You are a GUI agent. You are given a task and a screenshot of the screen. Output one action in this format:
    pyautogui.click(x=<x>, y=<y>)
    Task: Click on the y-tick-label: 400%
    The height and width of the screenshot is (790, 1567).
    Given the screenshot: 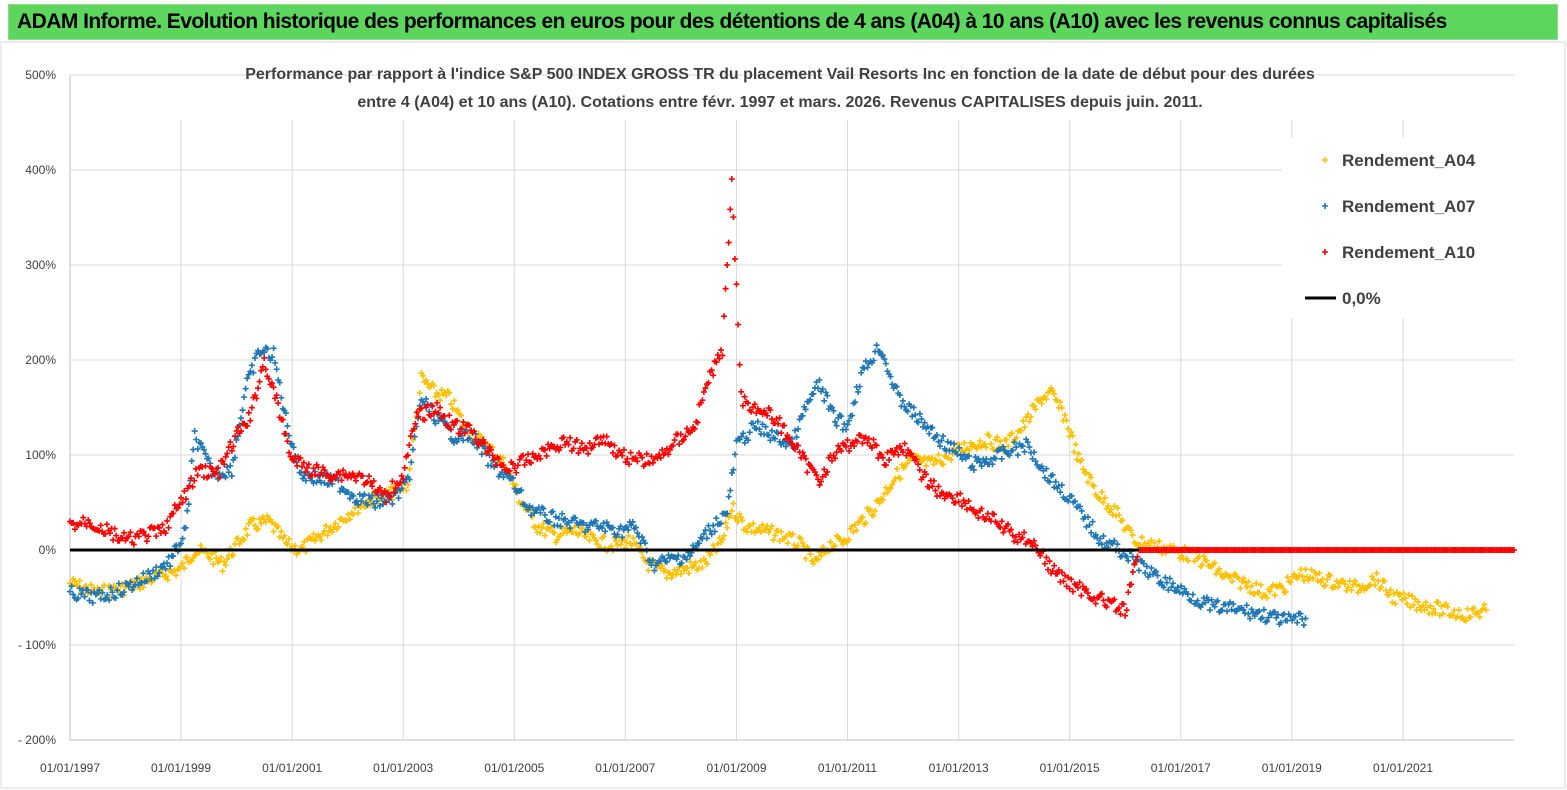 What is the action you would take?
    pyautogui.click(x=40, y=170)
    